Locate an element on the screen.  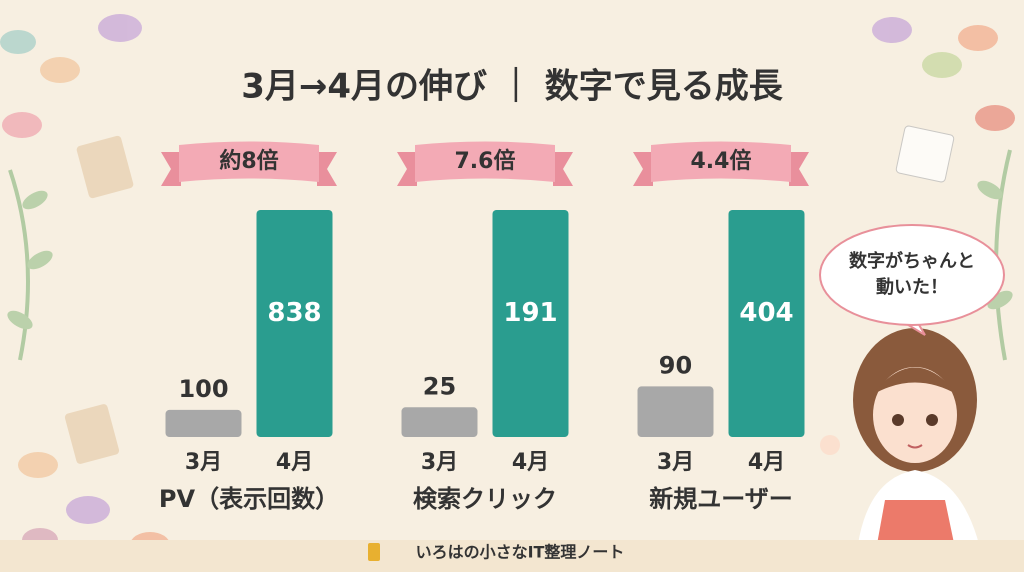
value-label: 404 is located at coordinates (766, 313).